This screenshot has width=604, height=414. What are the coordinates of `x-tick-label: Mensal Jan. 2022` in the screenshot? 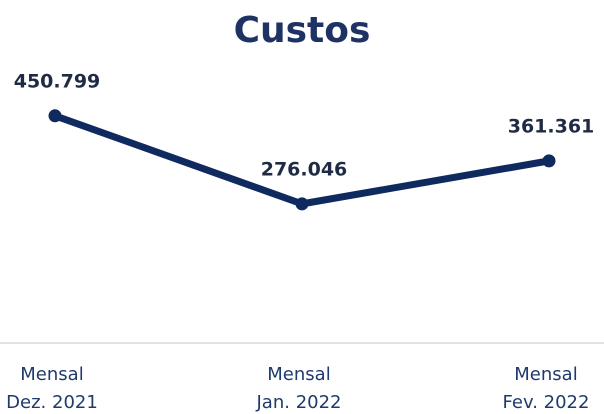 It's located at (299, 388).